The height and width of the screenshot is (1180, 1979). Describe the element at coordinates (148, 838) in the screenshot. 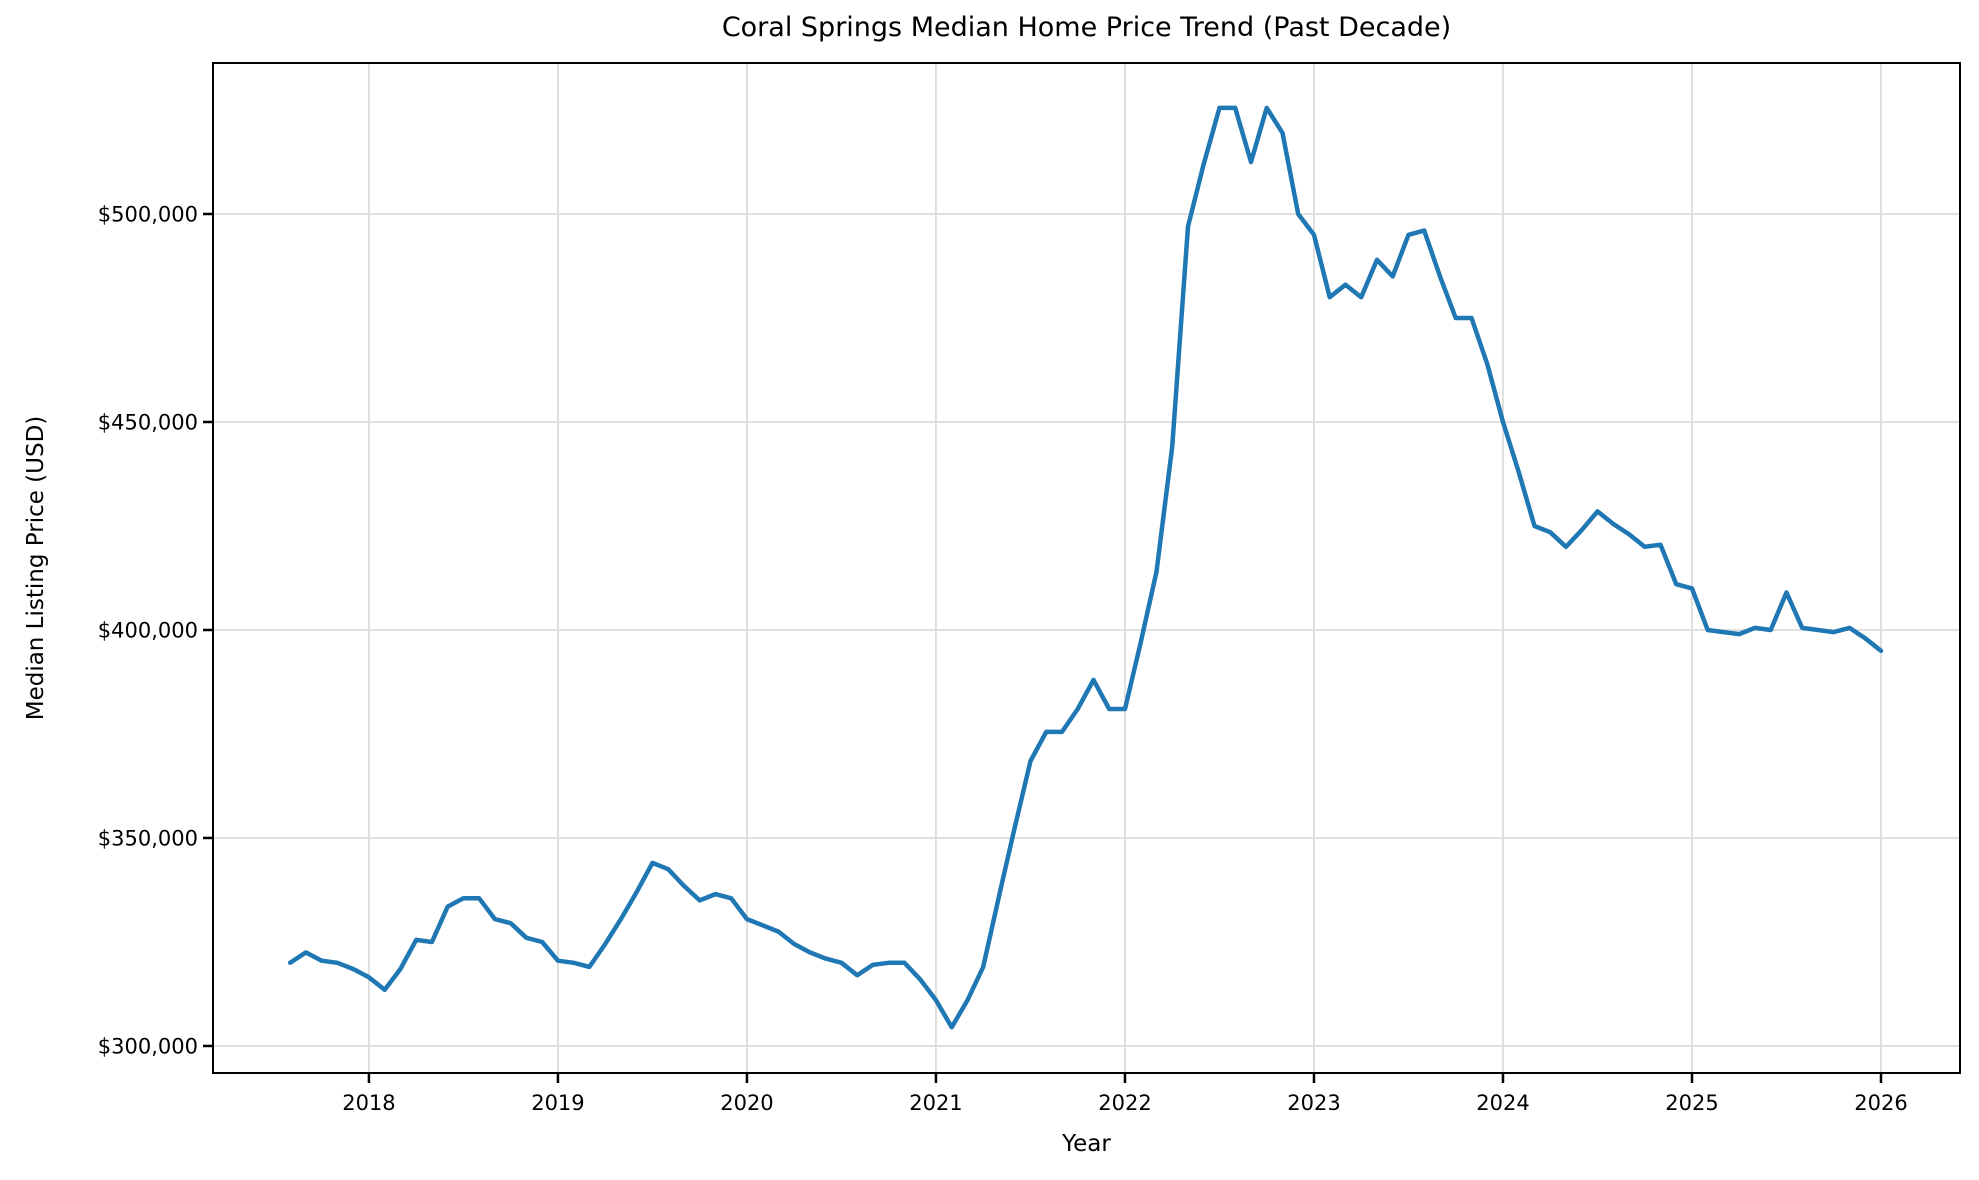

I see `y-tick-label: $350,000` at that location.